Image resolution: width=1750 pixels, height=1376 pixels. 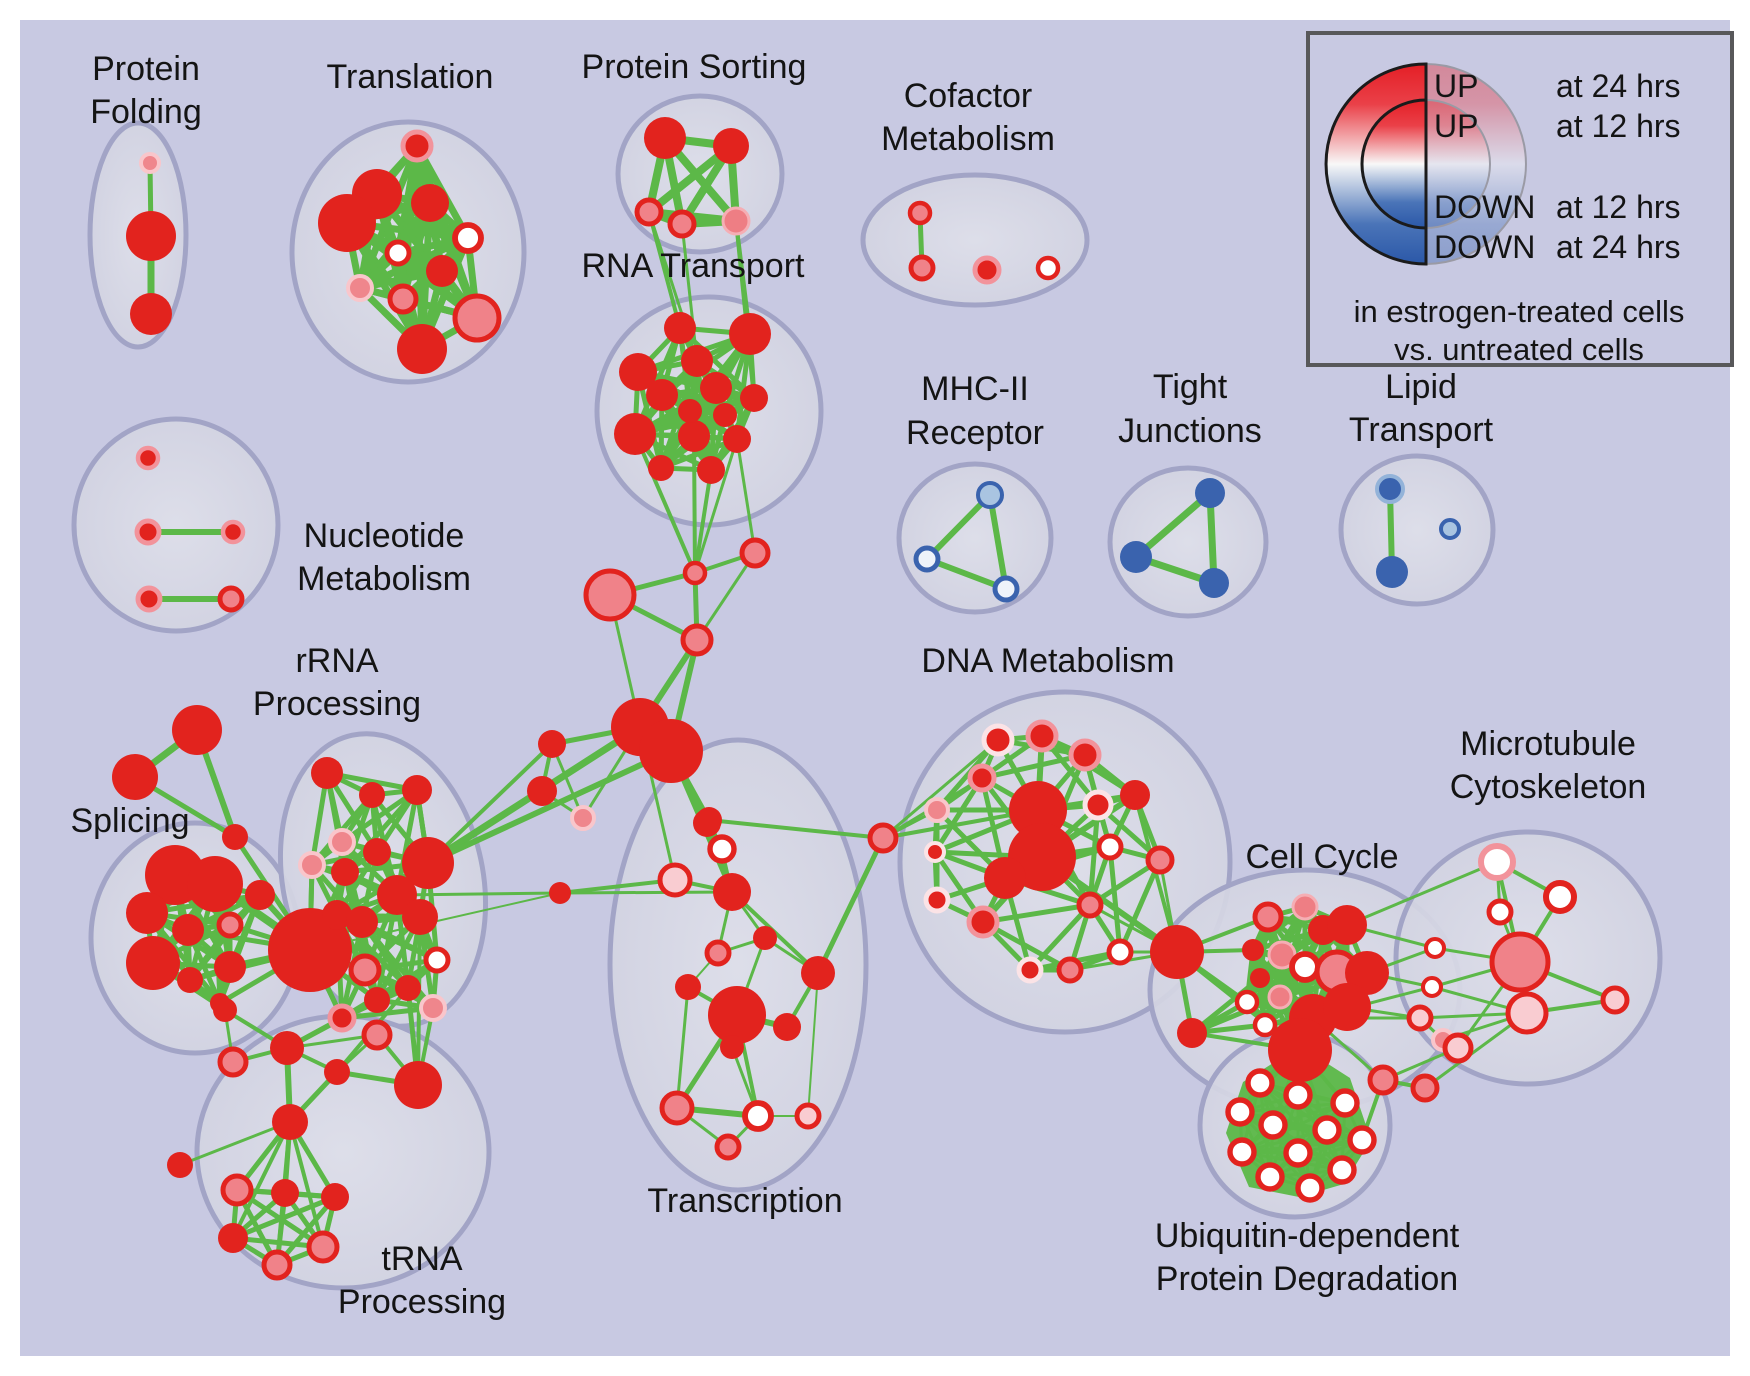 What do you see at coordinates (1456, 86) in the screenshot?
I see `legend-direction-label: UP` at bounding box center [1456, 86].